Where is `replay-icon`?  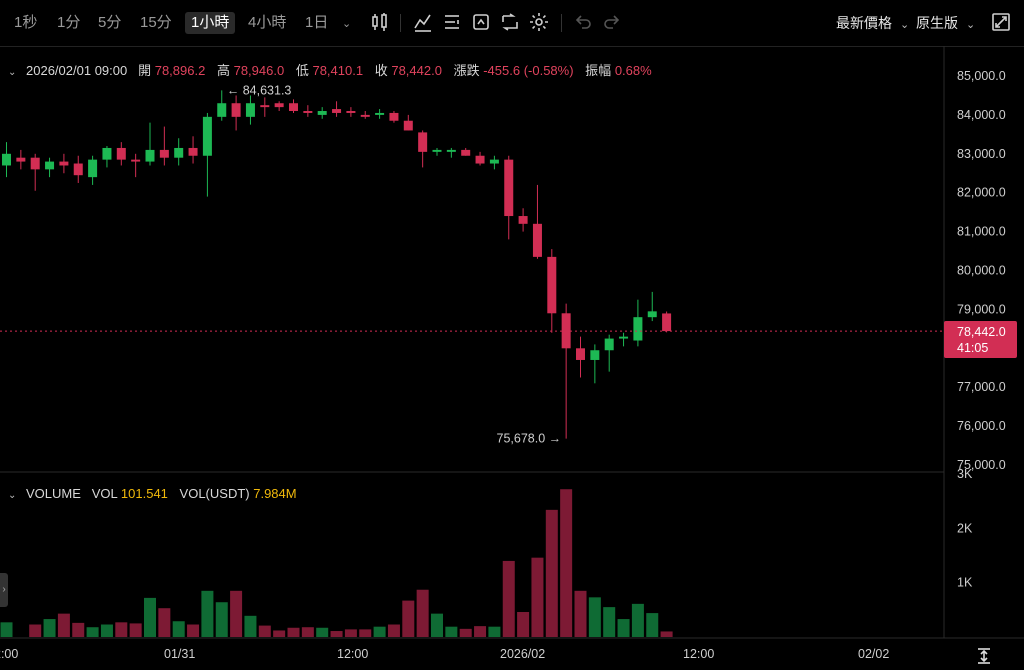 replay-icon is located at coordinates (481, 22).